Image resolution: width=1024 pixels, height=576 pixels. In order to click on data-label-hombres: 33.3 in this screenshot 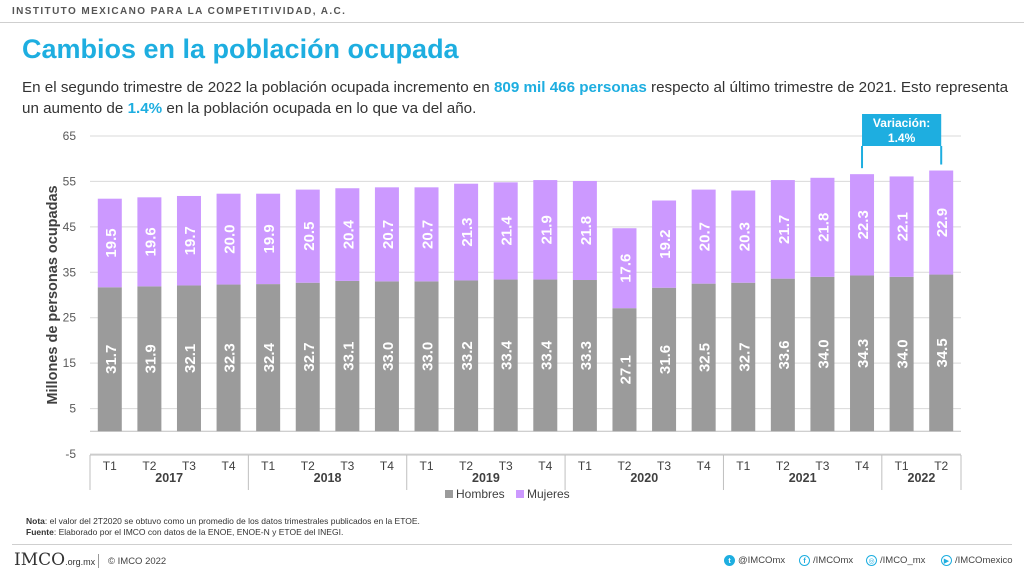, I will do `click(586, 355)`.